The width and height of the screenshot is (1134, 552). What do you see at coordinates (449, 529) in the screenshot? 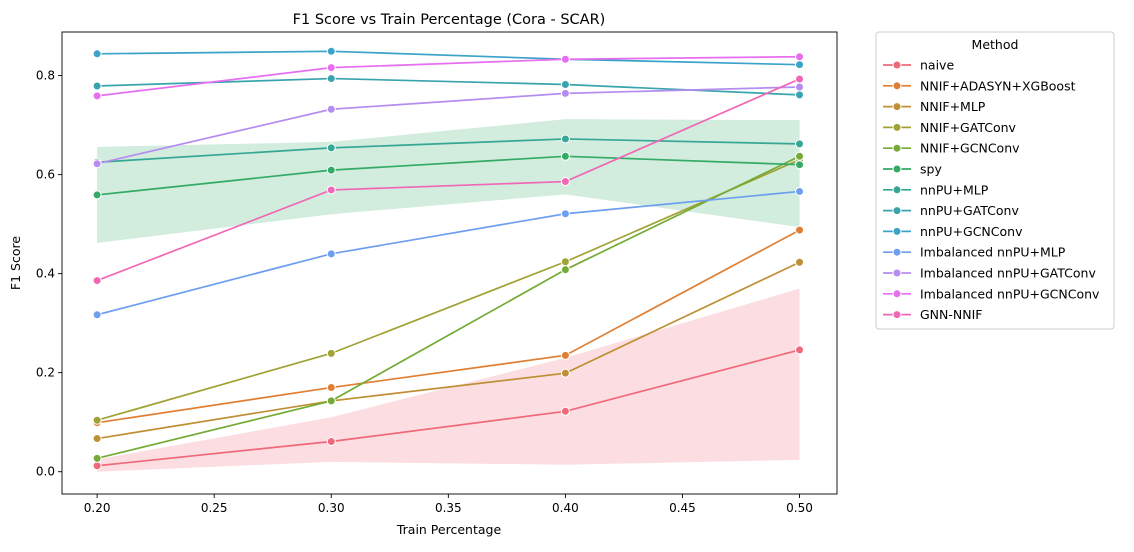
I see `x-axis-label: Train Percentage` at bounding box center [449, 529].